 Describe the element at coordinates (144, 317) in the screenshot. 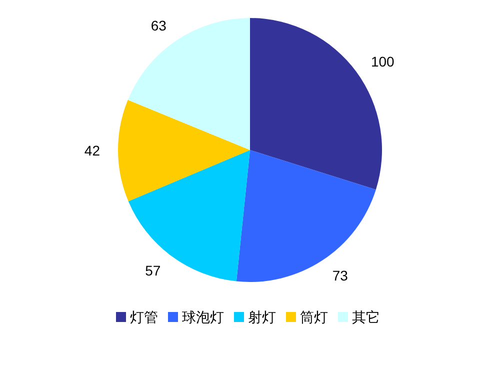

I see `legend-label: 灯管` at that location.